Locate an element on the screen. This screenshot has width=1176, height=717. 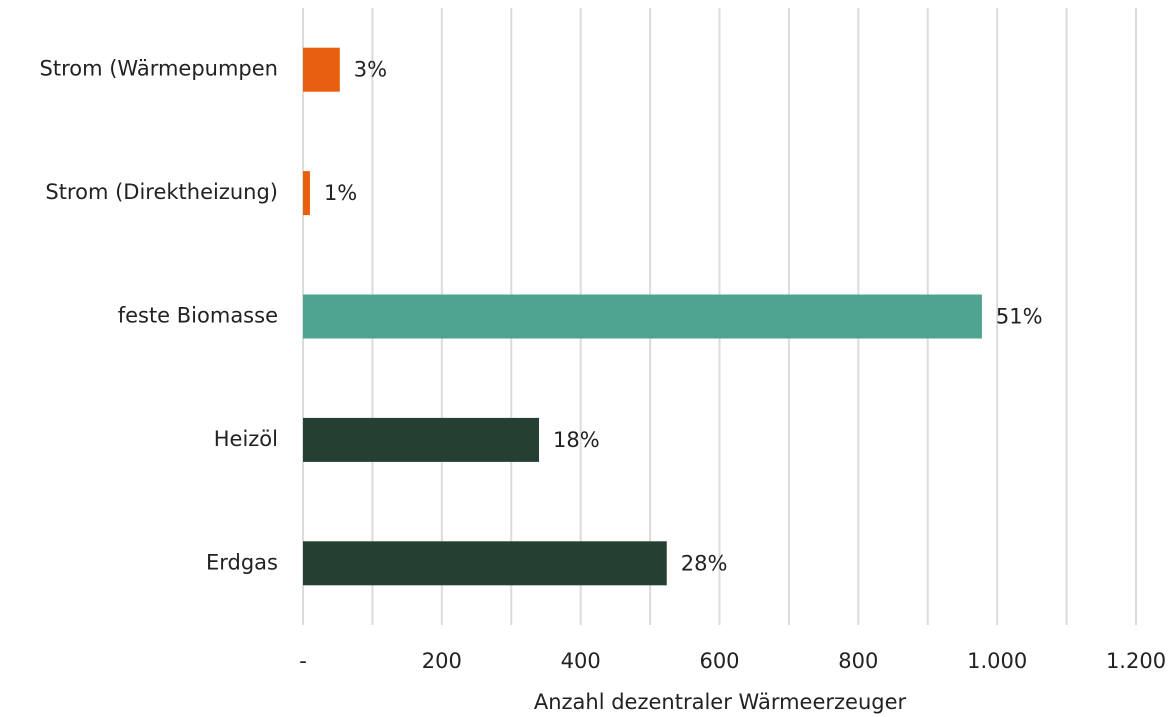
data-label: 51% is located at coordinates (1019, 317).